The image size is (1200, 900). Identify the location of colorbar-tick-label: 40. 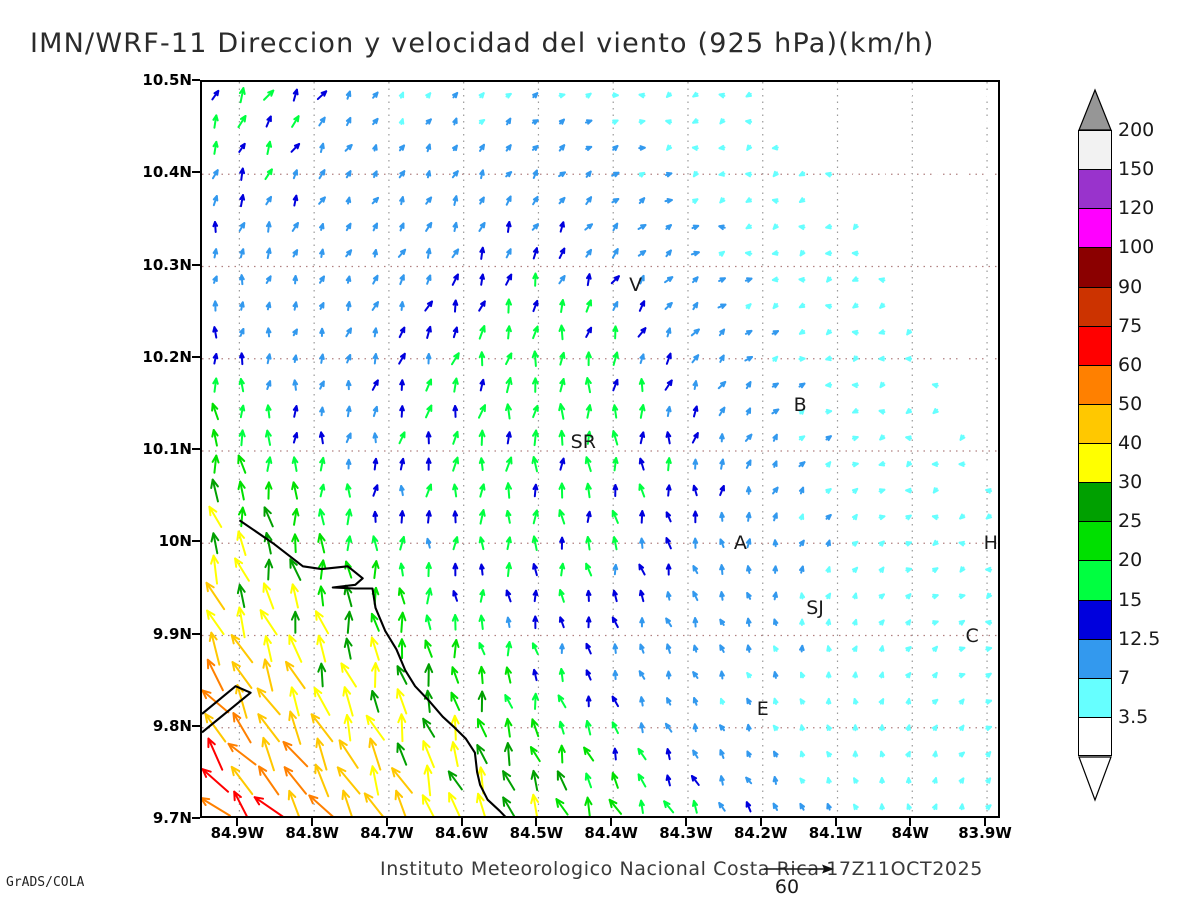
(1130, 443).